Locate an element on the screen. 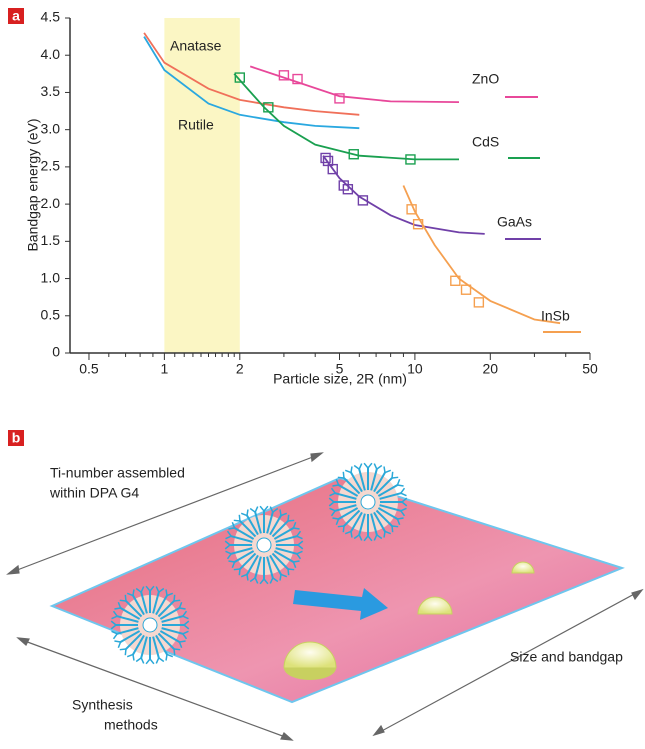 Image resolution: width=645 pixels, height=749 pixels. series-label: Rutile is located at coordinates (196, 125).